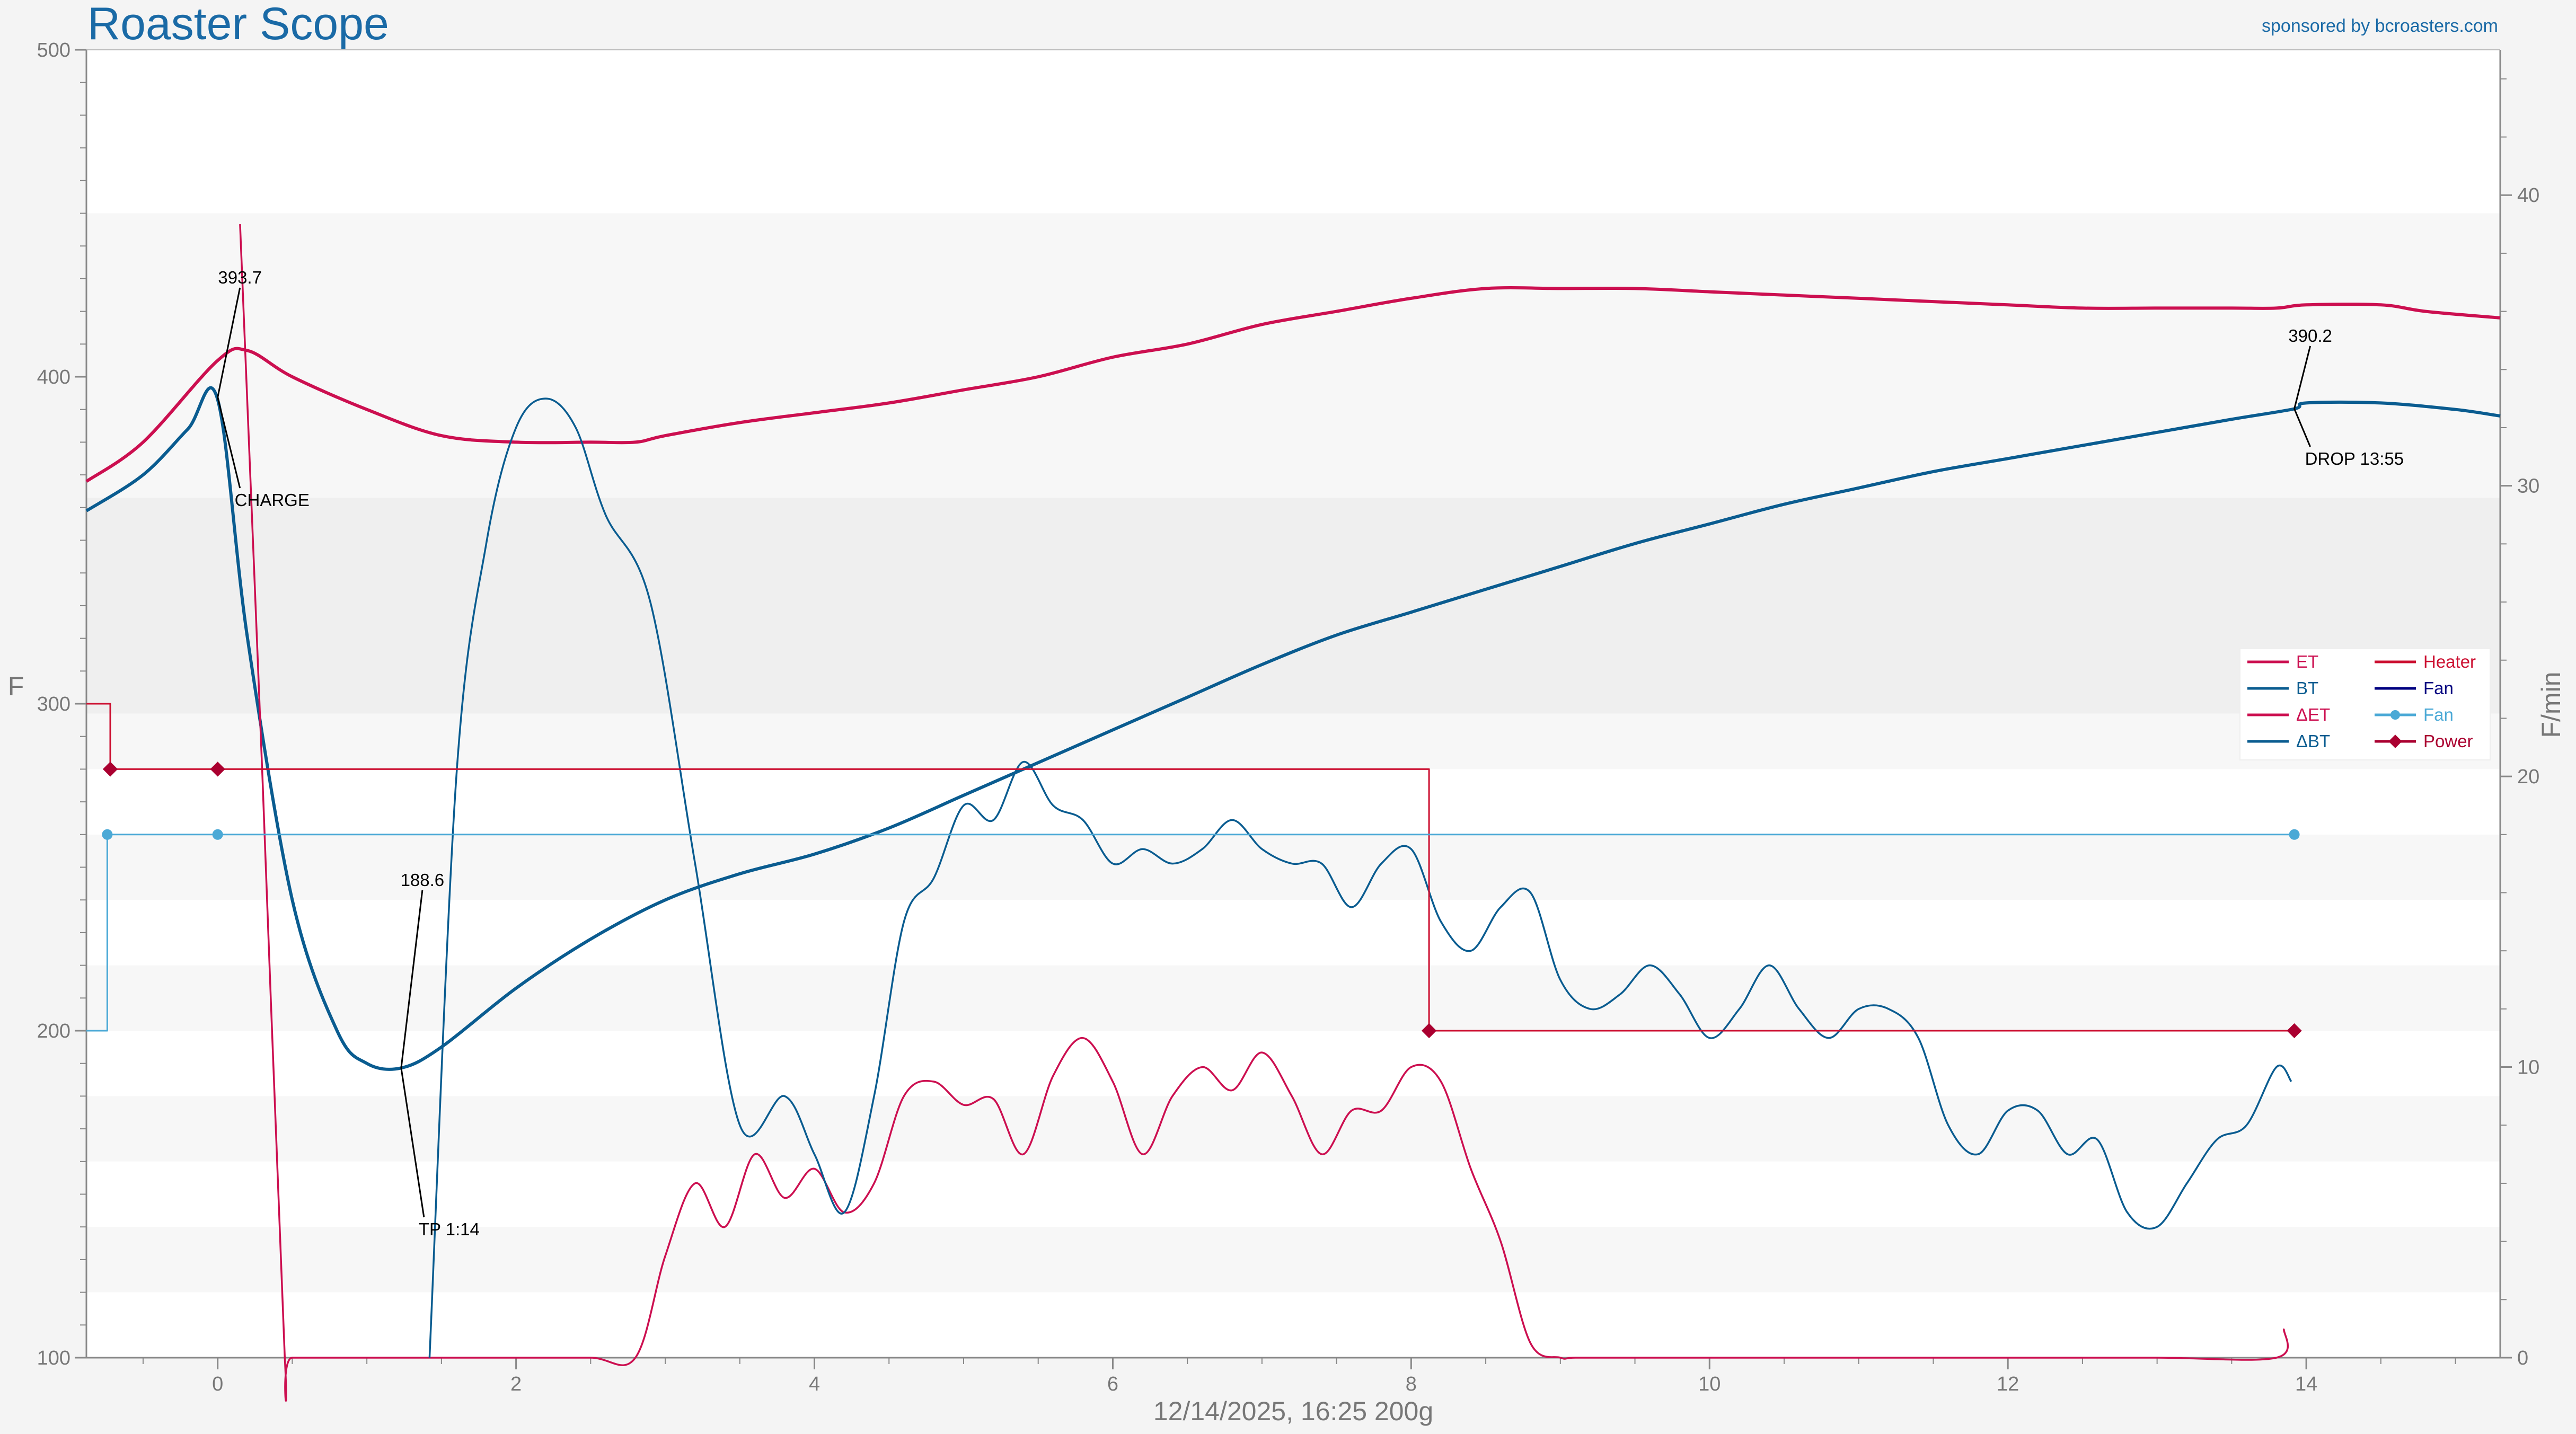 This screenshot has width=2576, height=1434. I want to click on sponsor-link: sponsored by bcroasters.com, so click(2380, 26).